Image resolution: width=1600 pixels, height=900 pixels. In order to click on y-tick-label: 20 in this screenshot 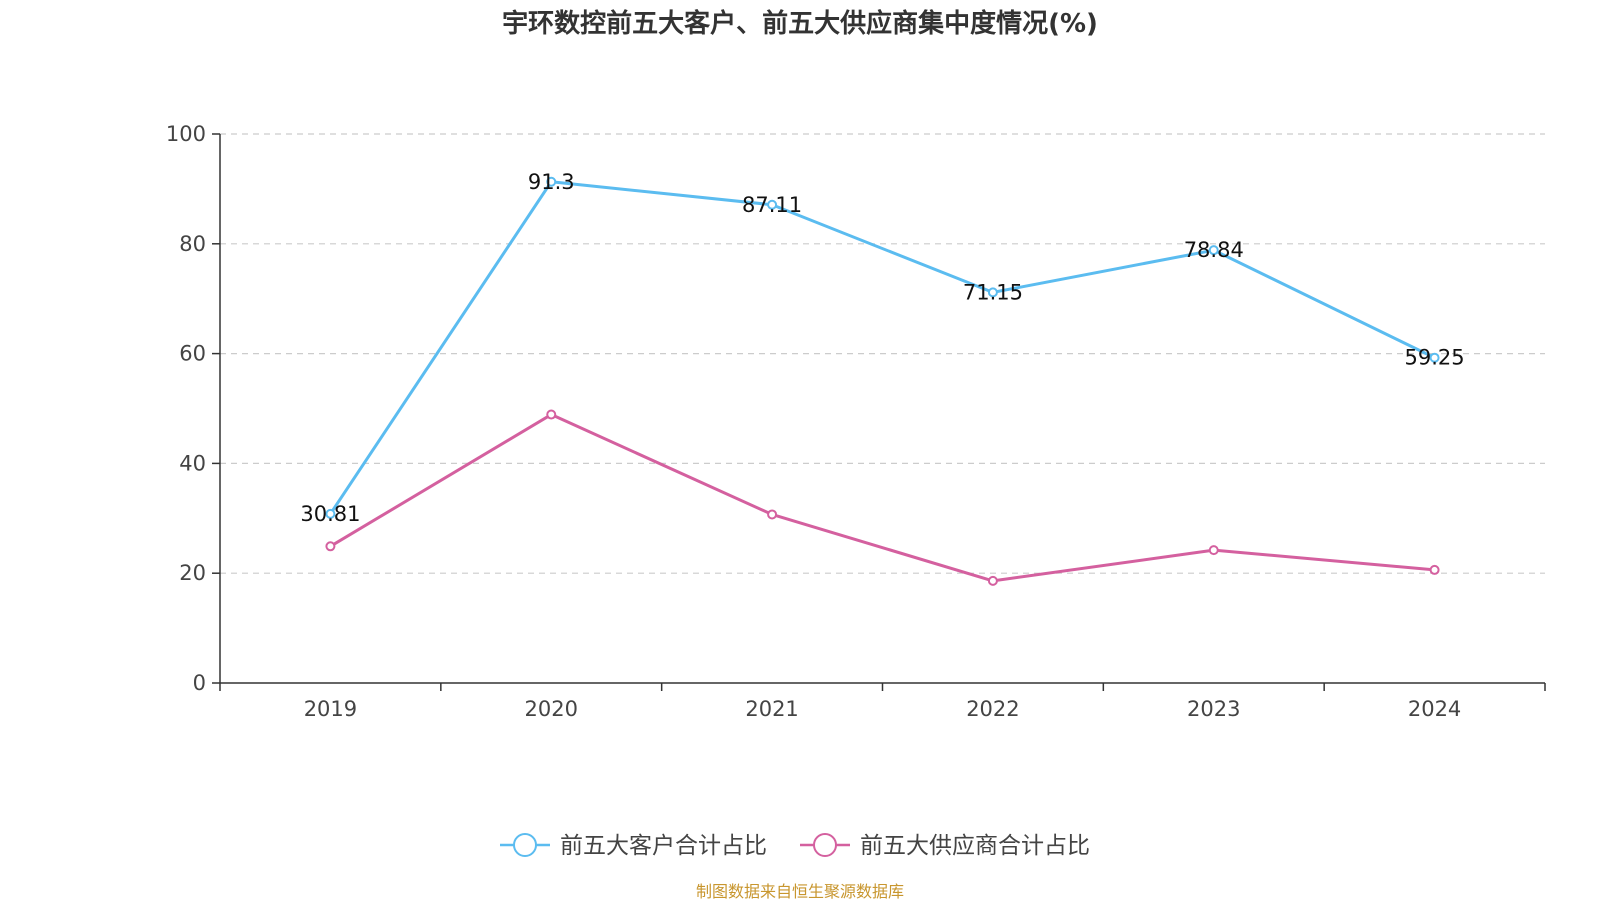, I will do `click(192, 573)`.